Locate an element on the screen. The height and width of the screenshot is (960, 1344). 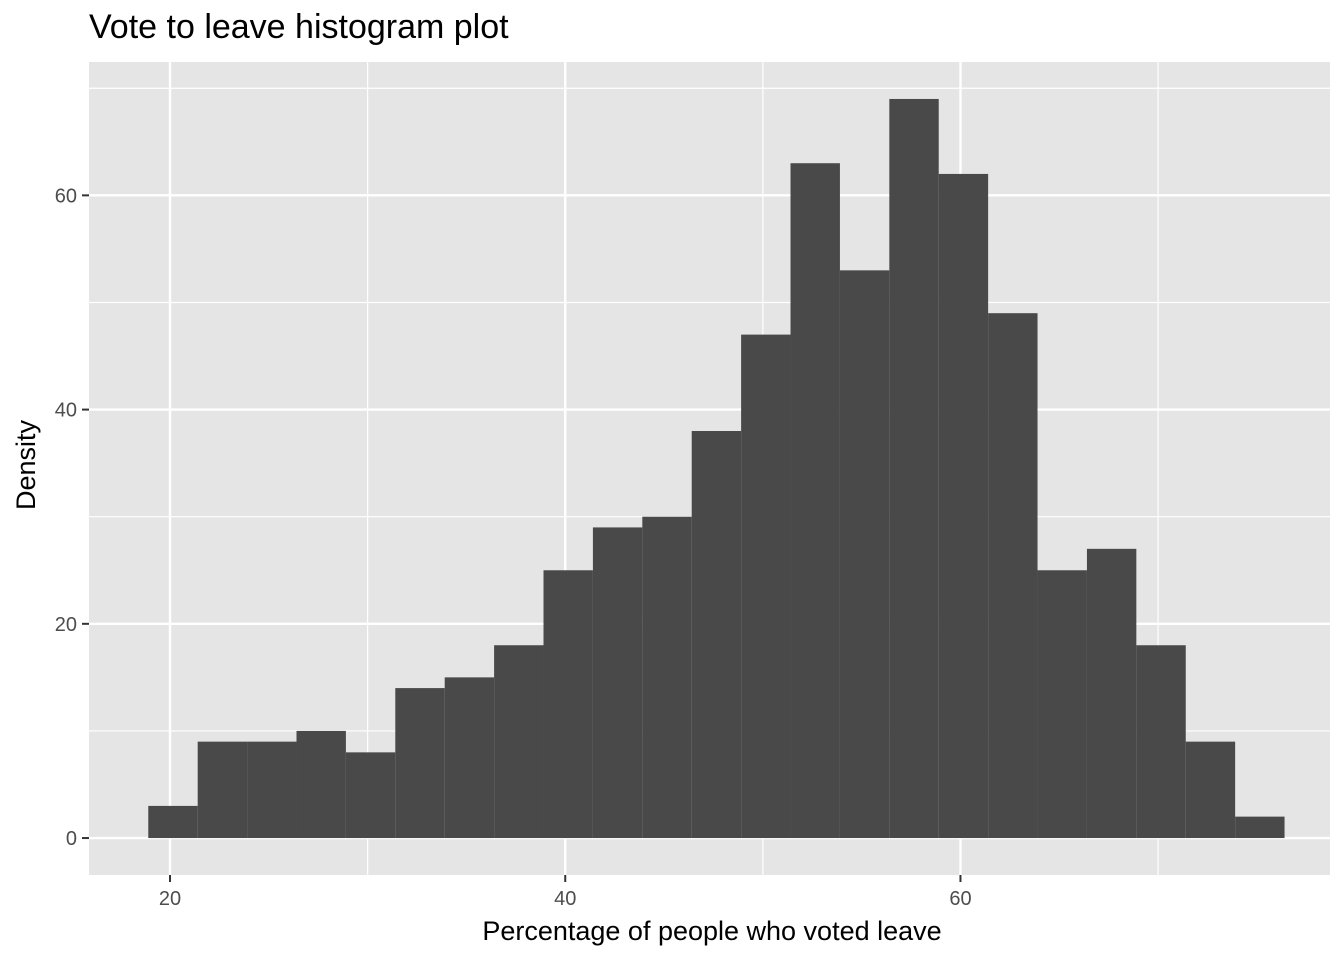
x-tick-label: 40 is located at coordinates (565, 899).